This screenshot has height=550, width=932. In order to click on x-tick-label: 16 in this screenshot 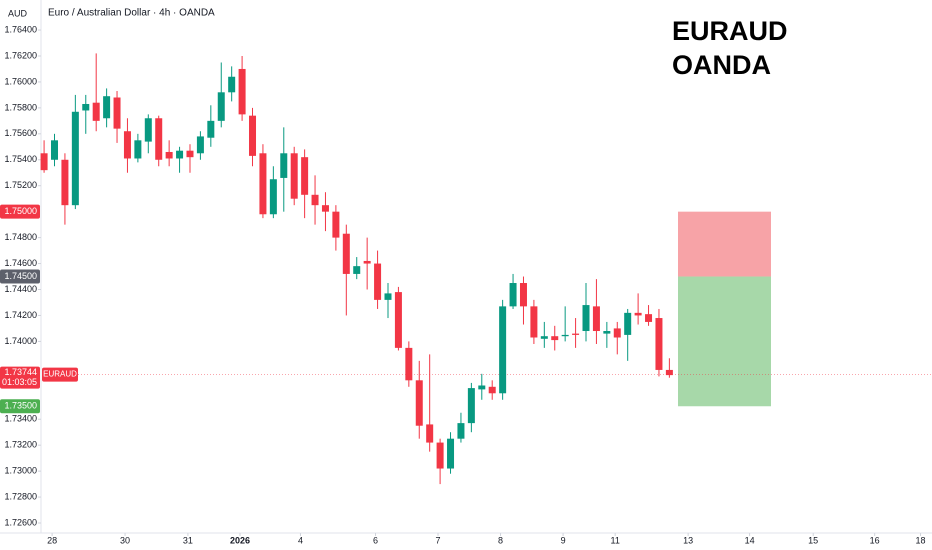, I will do `click(875, 540)`.